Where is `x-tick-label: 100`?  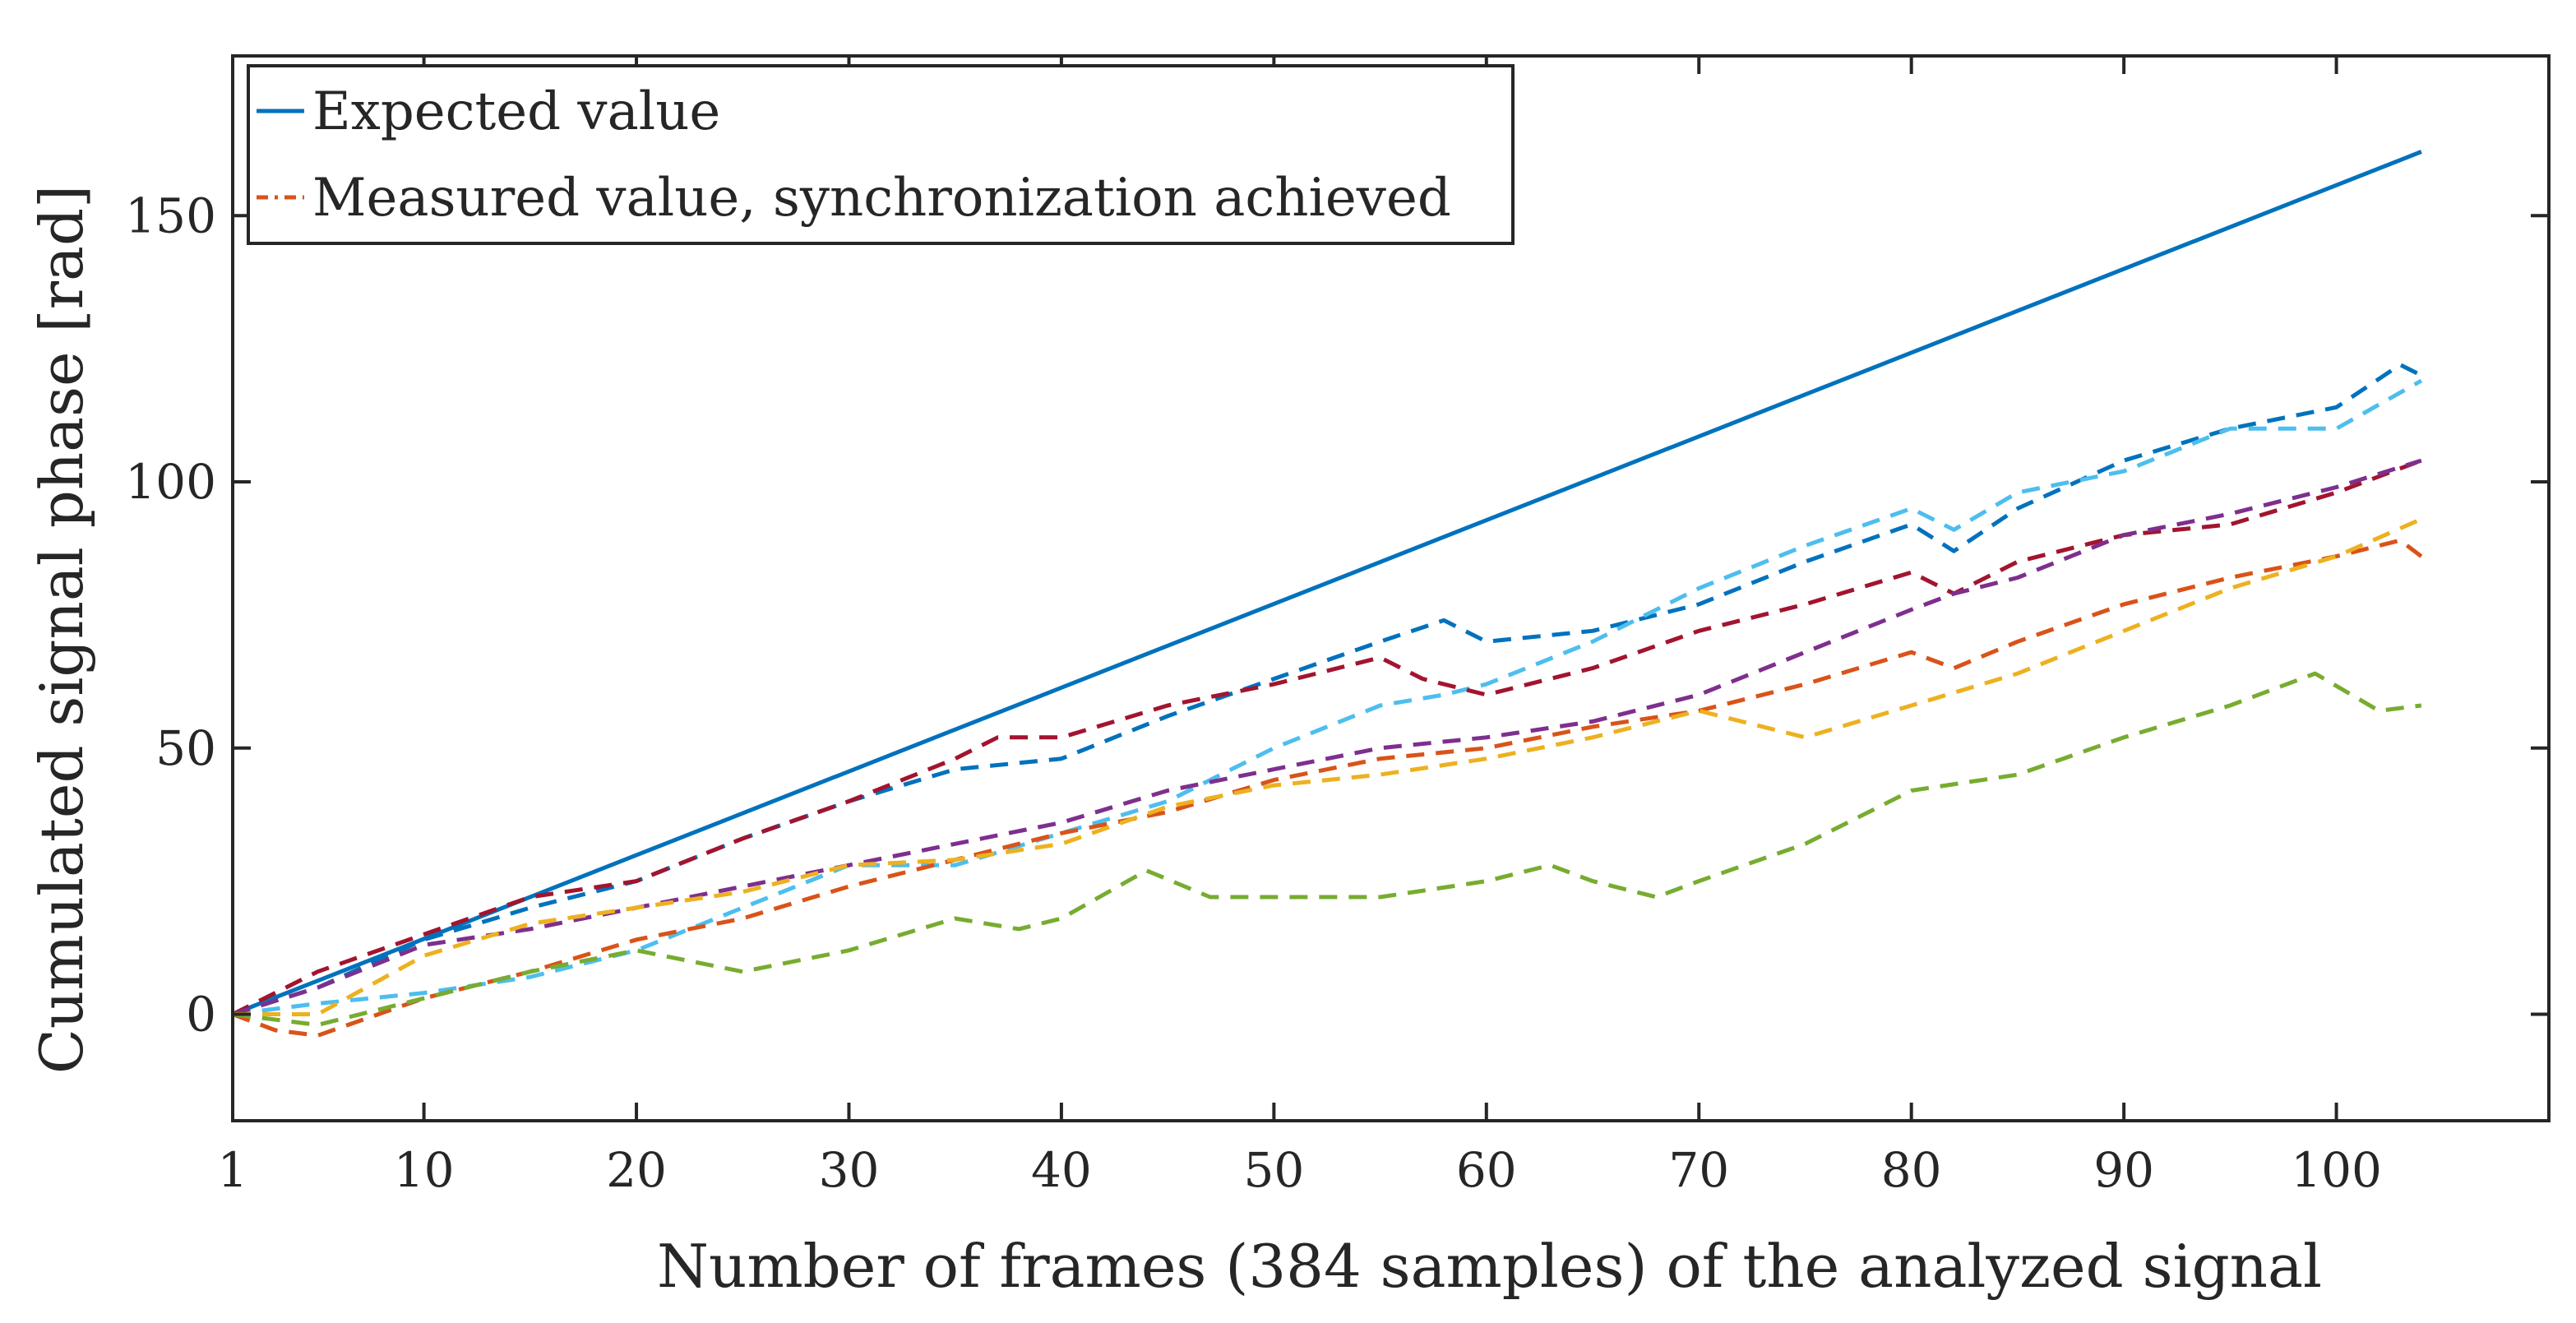 x-tick-label: 100 is located at coordinates (2336, 1170).